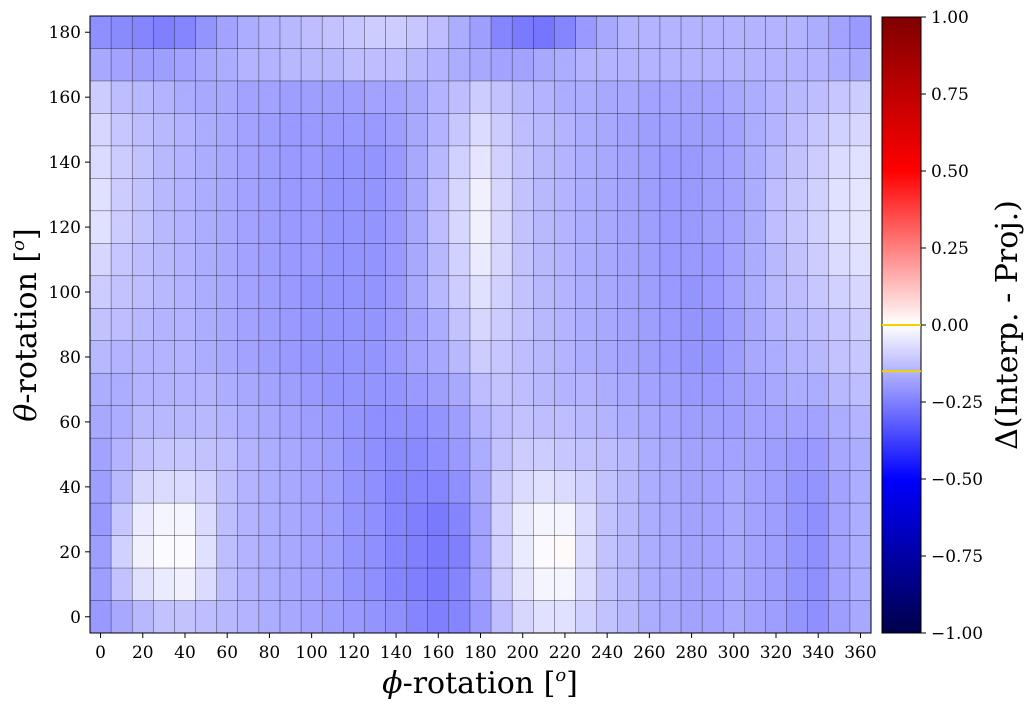 The image size is (1033, 715). I want to click on colorbar-tick-label: −1.00, so click(957, 634).